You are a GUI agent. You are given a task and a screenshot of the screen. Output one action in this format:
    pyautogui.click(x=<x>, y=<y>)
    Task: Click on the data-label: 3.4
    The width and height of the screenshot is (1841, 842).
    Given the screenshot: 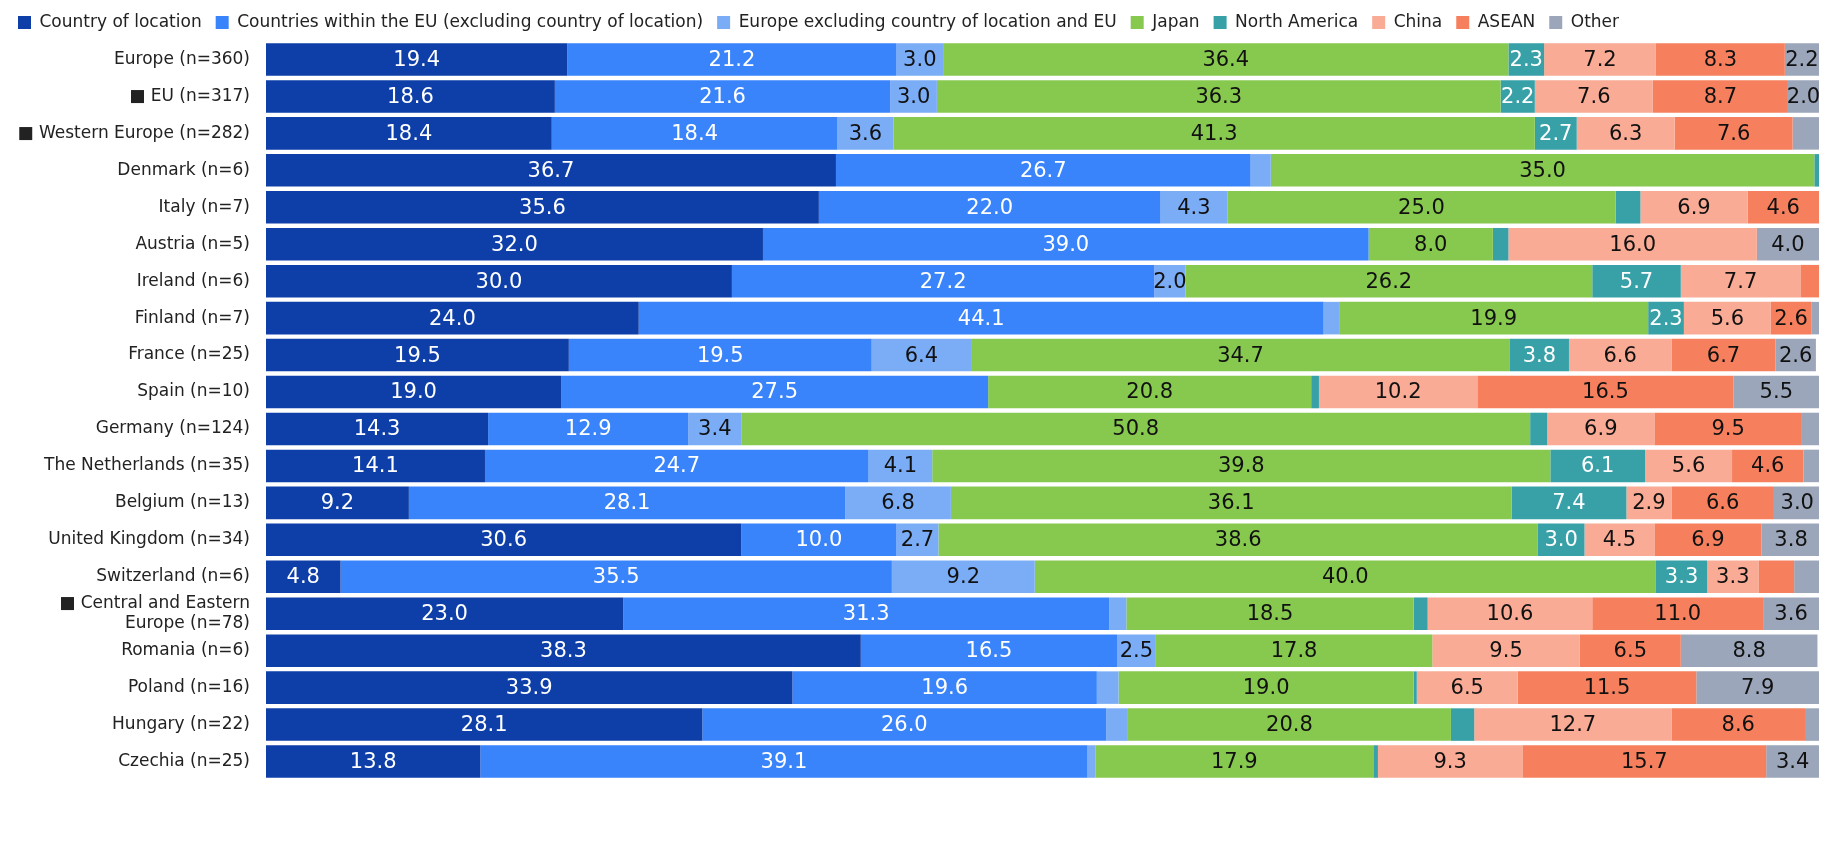 What is the action you would take?
    pyautogui.click(x=715, y=428)
    